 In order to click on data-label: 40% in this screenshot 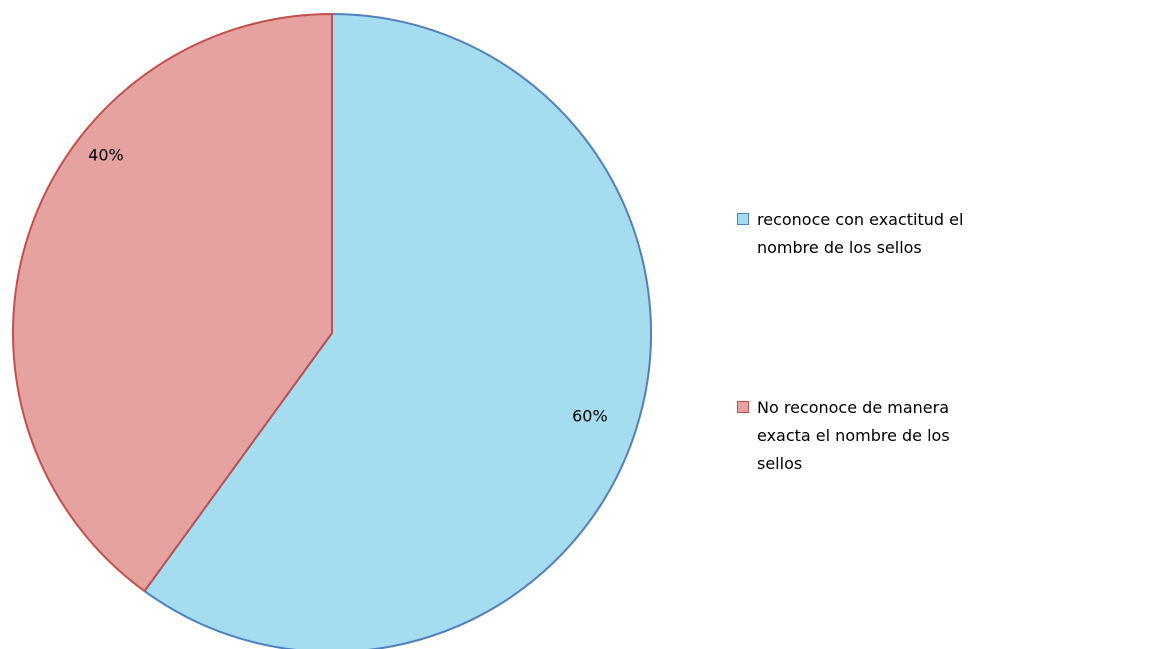, I will do `click(106, 155)`.